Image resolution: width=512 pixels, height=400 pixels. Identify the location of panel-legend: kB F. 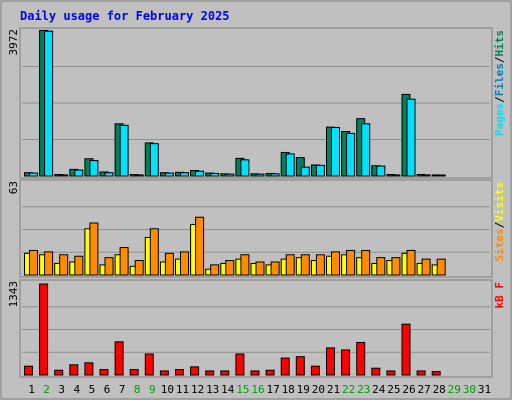
(499, 295).